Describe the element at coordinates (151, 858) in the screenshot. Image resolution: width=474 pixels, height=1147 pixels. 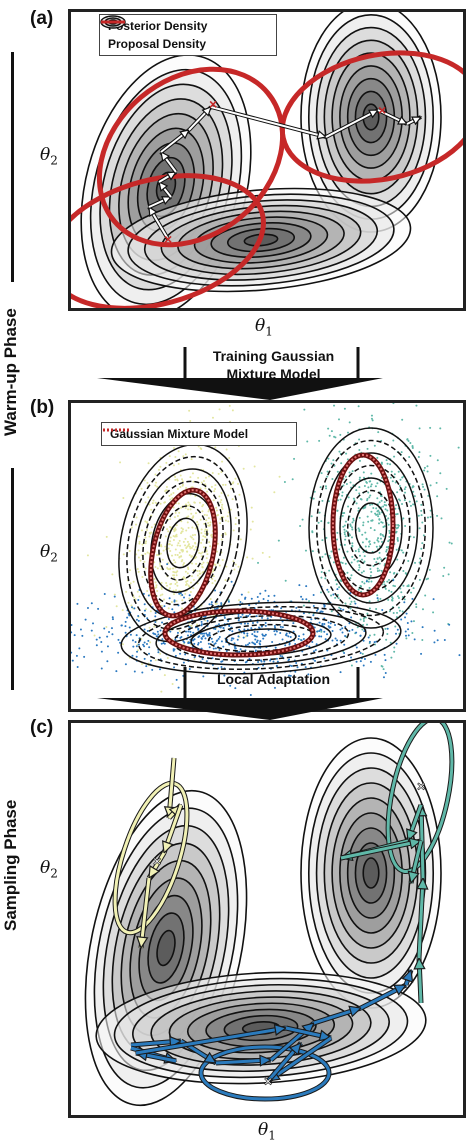
I see `proposal-yellow` at that location.